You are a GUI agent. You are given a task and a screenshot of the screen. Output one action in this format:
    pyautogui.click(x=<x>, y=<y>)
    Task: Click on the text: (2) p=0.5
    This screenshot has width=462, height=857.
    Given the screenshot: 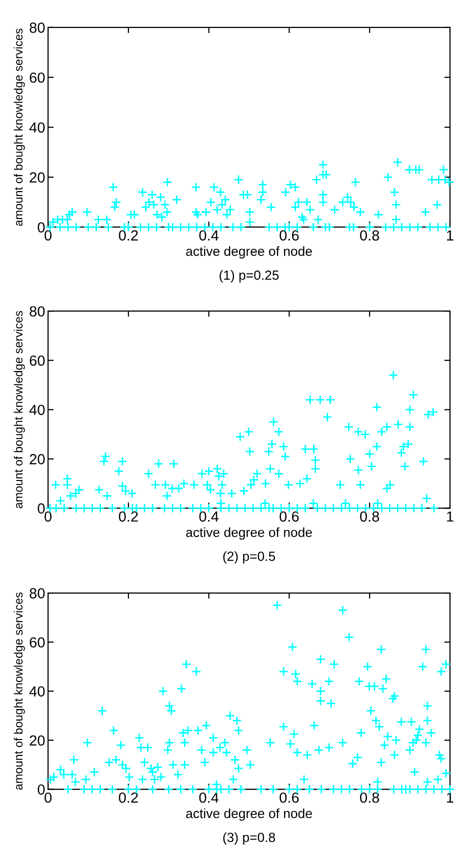 What is the action you would take?
    pyautogui.click(x=249, y=557)
    